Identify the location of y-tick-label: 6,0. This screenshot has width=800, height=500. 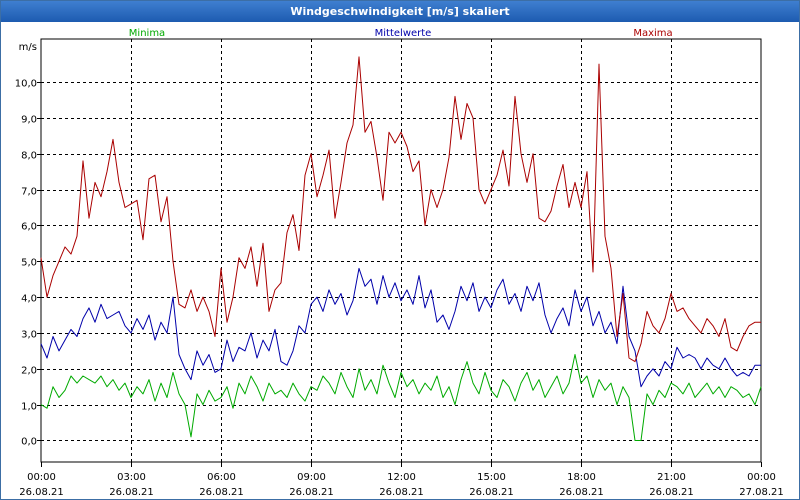
(29, 227).